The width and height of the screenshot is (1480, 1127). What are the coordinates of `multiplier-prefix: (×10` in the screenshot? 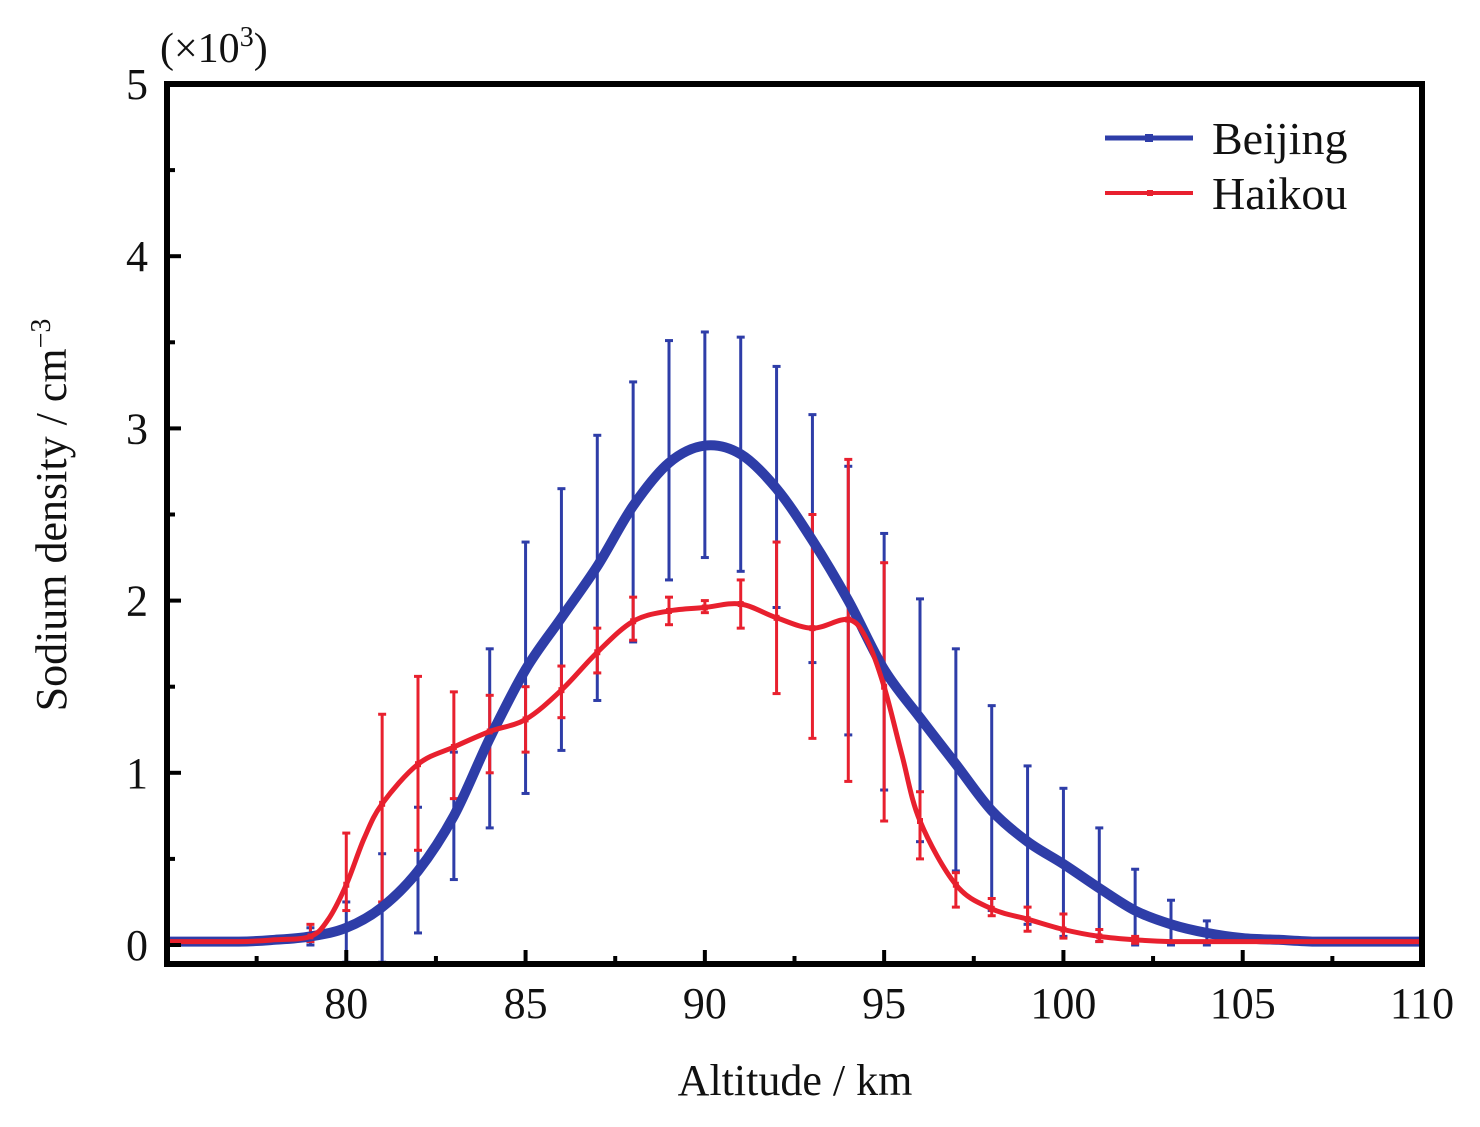 It's located at (200, 49).